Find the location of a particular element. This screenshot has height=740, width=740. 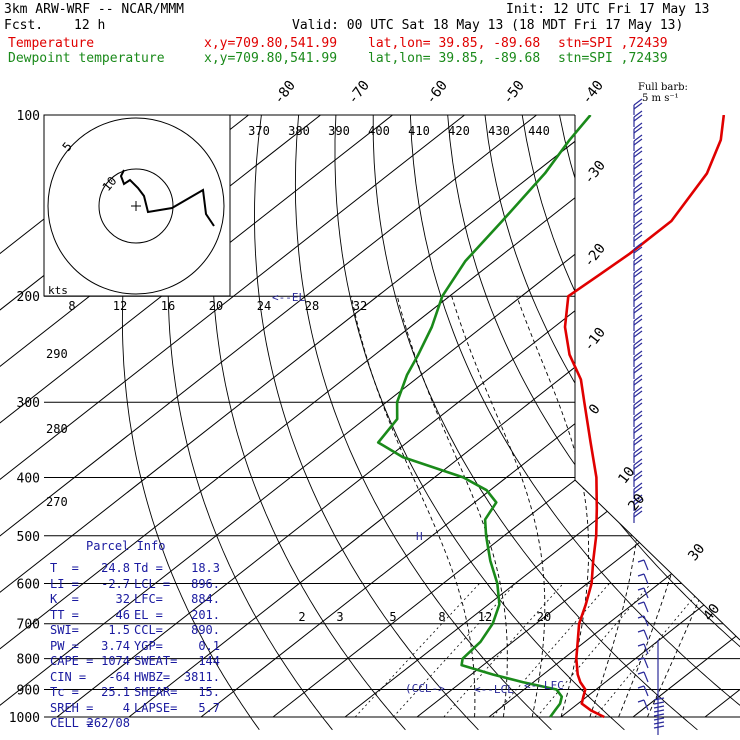

isotherm-label: -20 is located at coordinates (595, 256).